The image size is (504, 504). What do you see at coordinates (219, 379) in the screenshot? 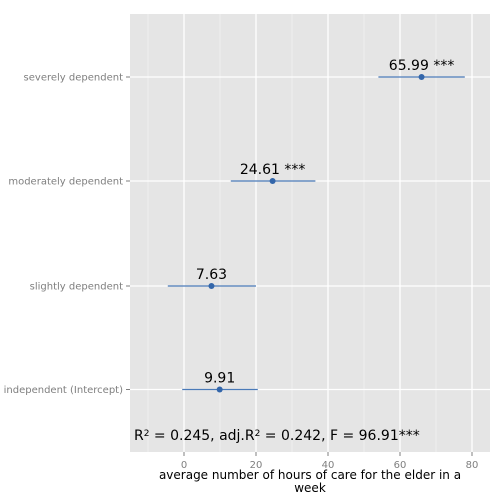
I see `data-label: 9.91` at bounding box center [219, 379].